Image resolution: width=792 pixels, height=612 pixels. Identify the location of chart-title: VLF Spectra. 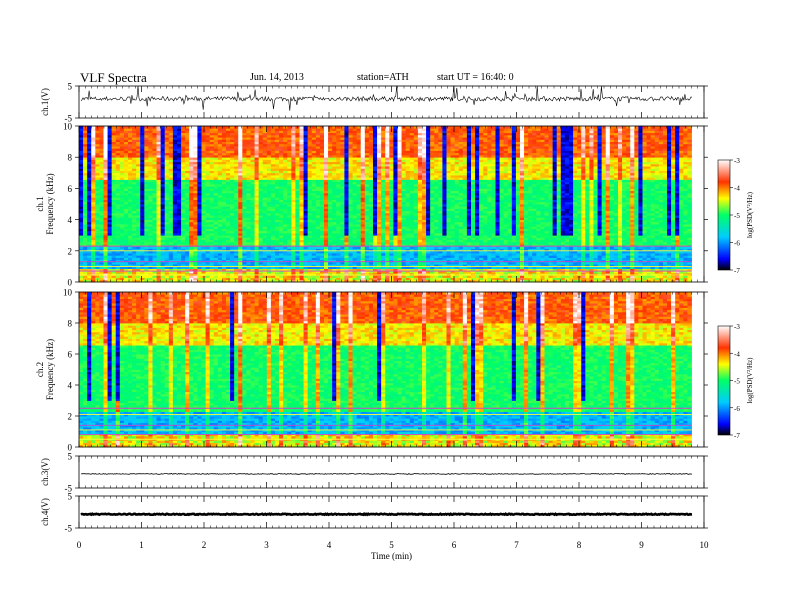
(113, 78).